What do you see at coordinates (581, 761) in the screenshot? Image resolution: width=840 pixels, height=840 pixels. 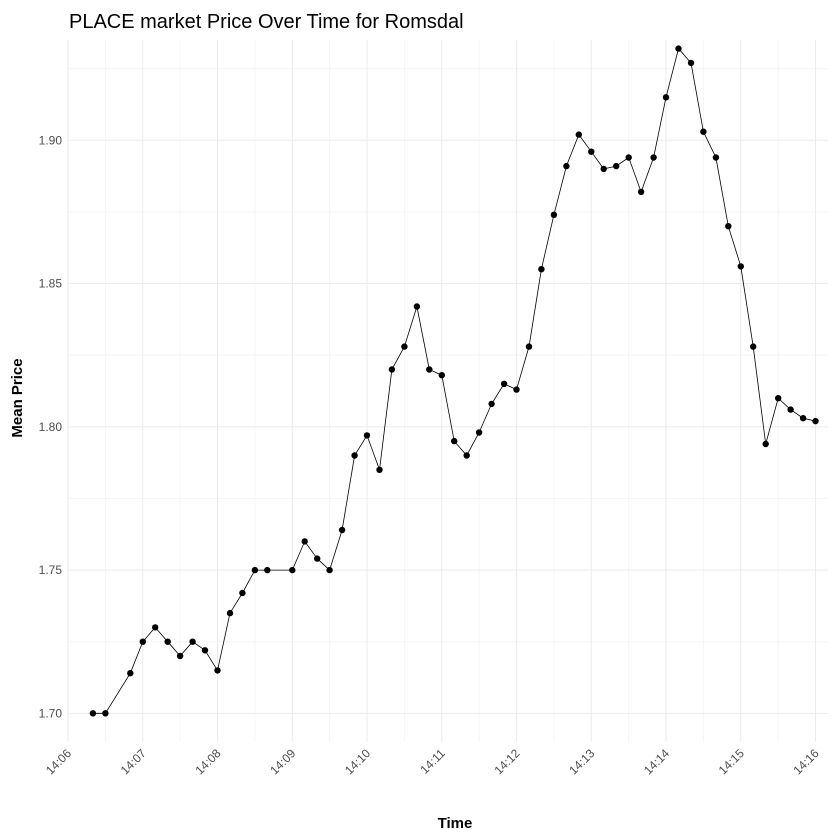 I see `x-tick-label: 14:13` at bounding box center [581, 761].